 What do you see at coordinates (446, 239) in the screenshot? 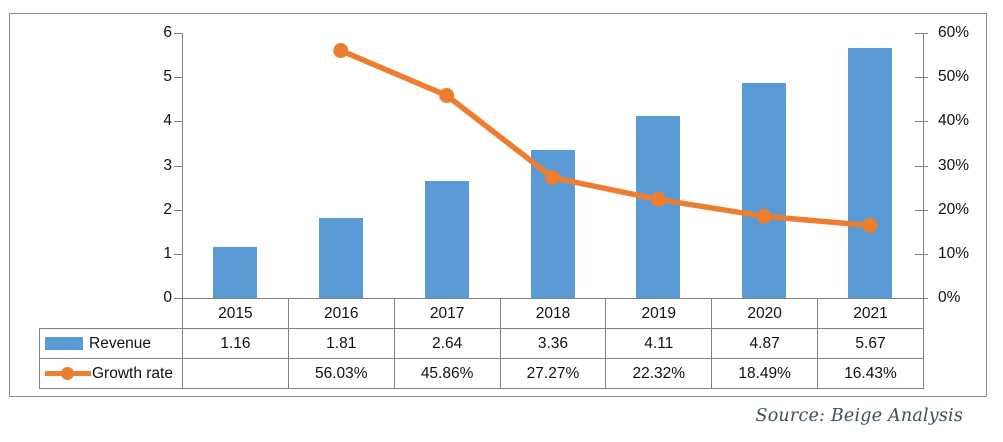
I see `revenue-bar-2017` at bounding box center [446, 239].